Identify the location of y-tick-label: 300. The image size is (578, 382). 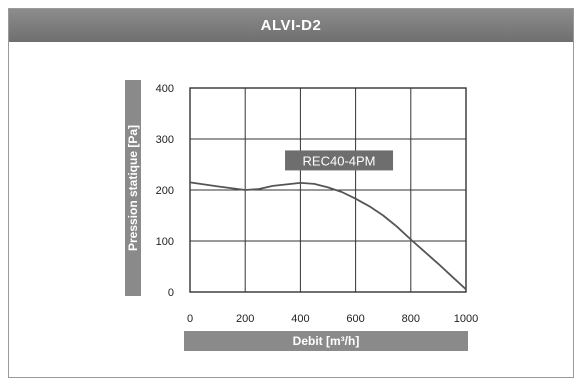
(165, 140).